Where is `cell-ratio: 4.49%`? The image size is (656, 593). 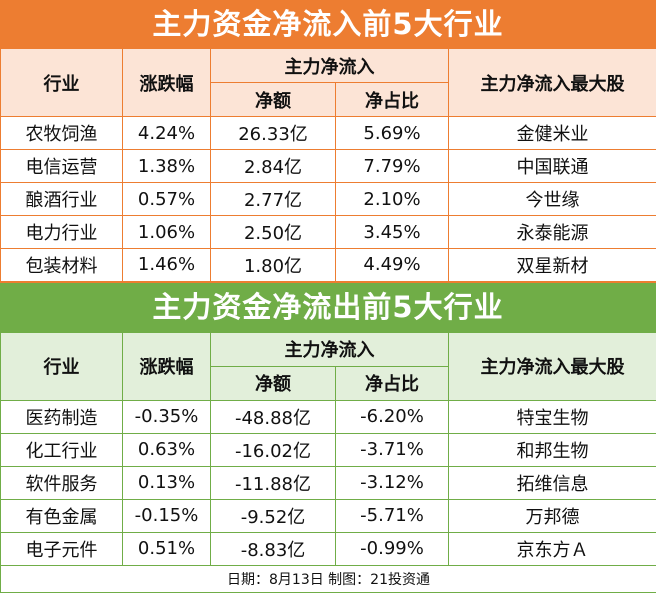 cell-ratio: 4.49% is located at coordinates (392, 265).